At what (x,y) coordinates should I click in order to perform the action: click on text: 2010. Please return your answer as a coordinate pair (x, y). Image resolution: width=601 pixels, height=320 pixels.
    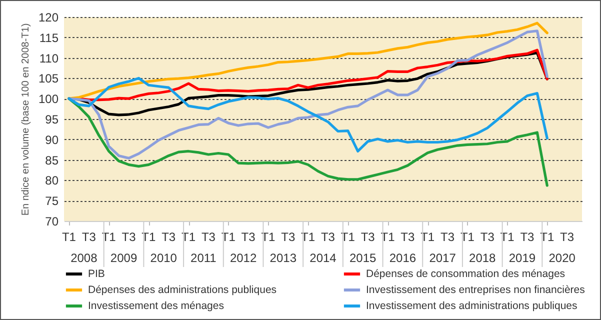
    Looking at the image, I should click on (164, 258).